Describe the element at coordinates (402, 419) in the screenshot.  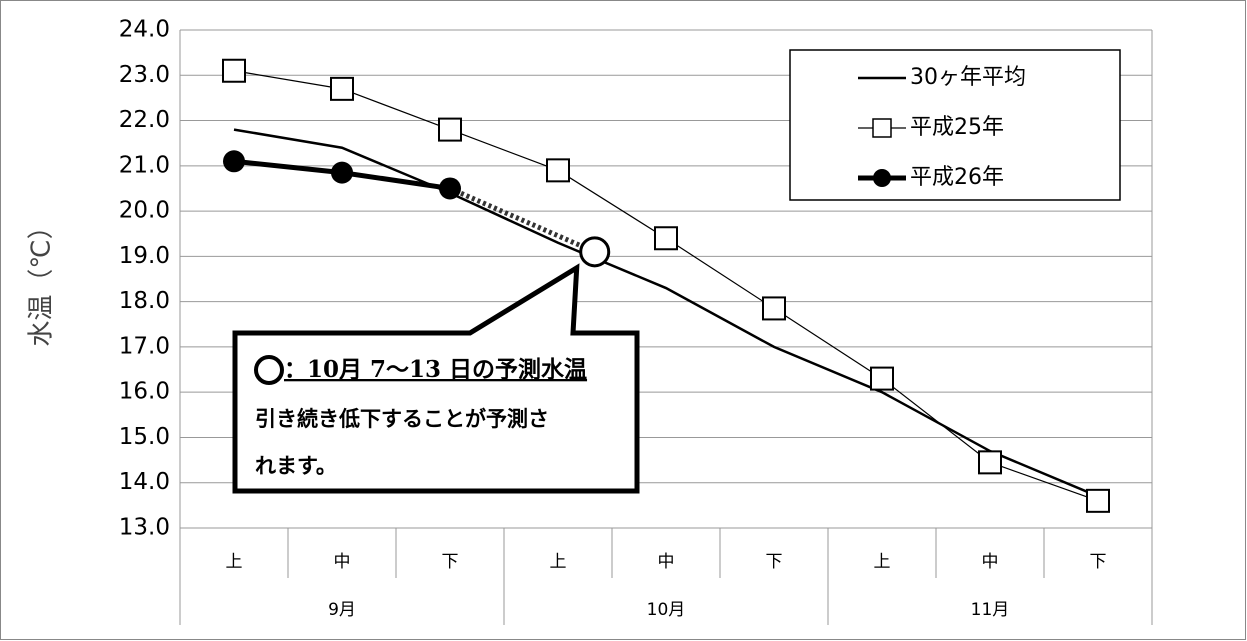
I see `callout-text: 引き続き低下することが予測さ` at that location.